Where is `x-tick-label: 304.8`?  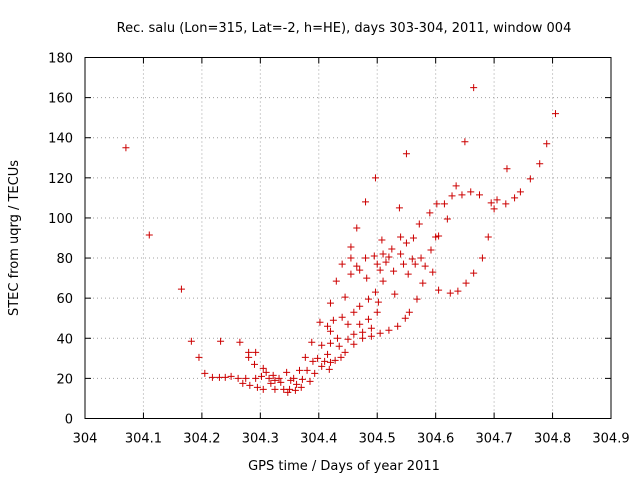 x-tick-label: 304.8 is located at coordinates (552, 439).